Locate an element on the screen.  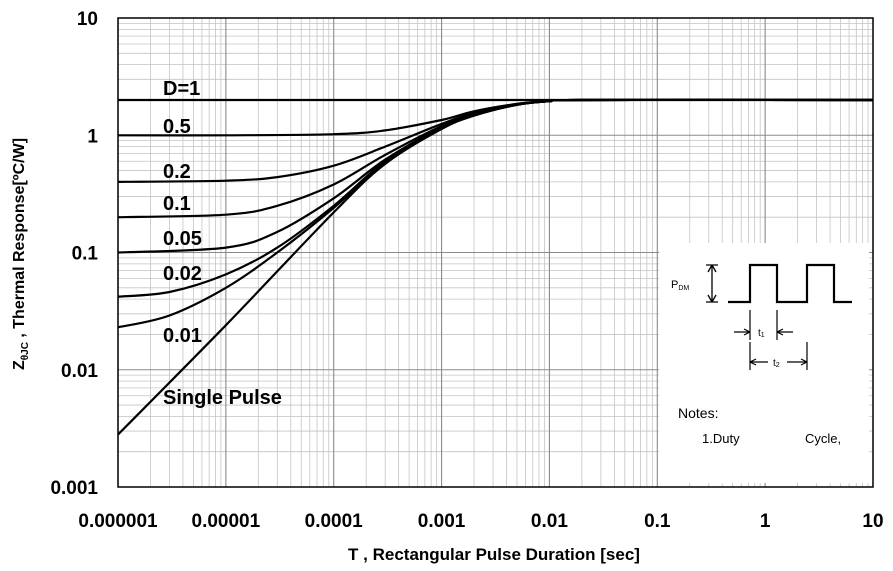
label-d05: 0.5 is located at coordinates (177, 127).